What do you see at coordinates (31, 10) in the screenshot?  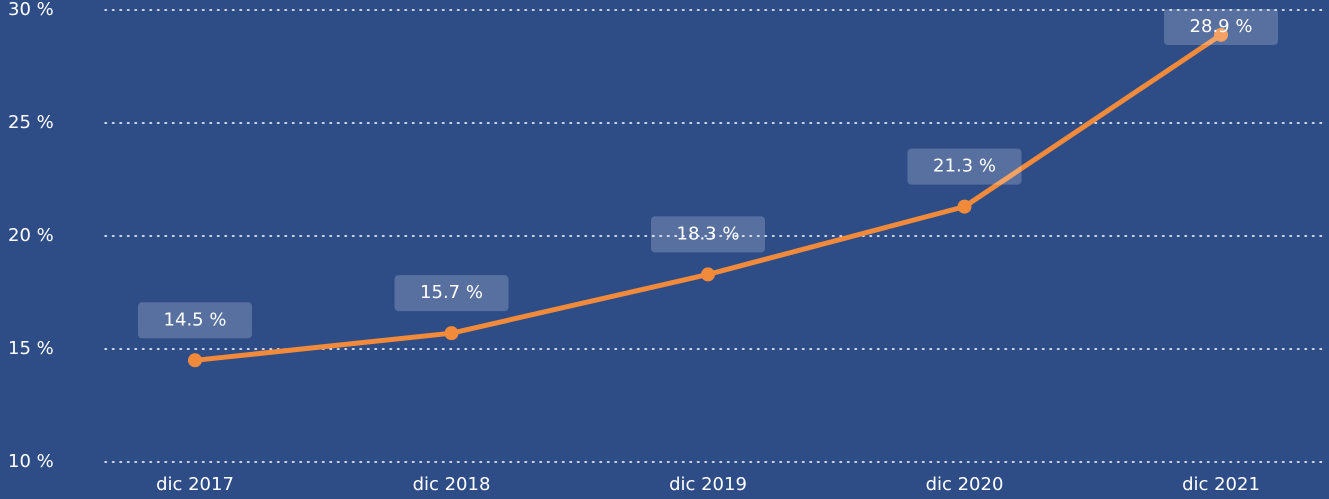 I see `y-tick-label: 30 %` at bounding box center [31, 10].